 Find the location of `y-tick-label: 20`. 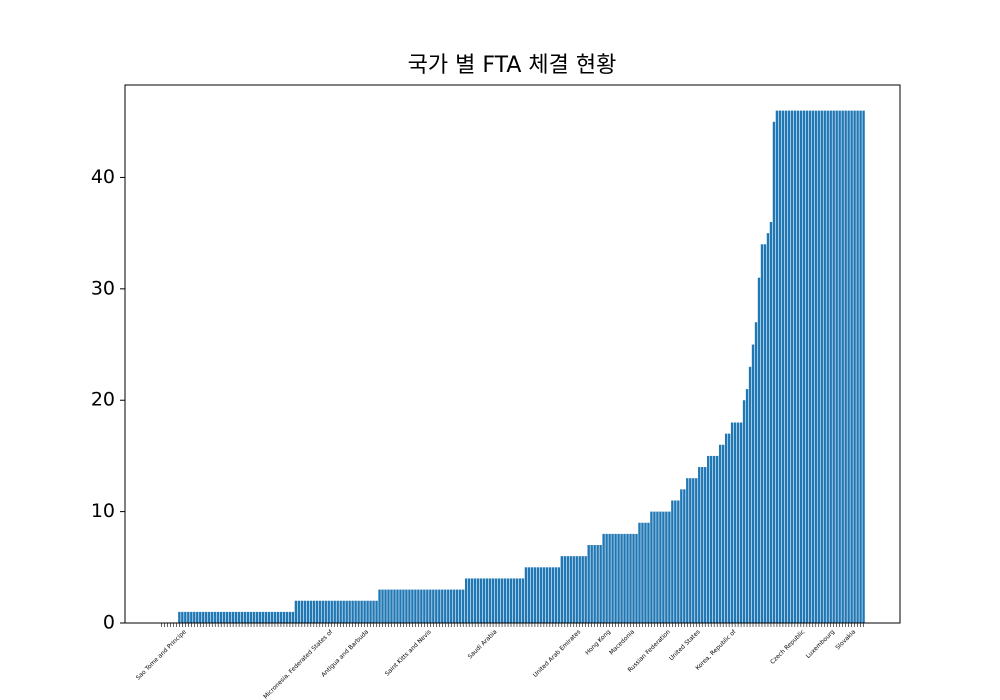

y-tick-label: 20 is located at coordinates (103, 400).